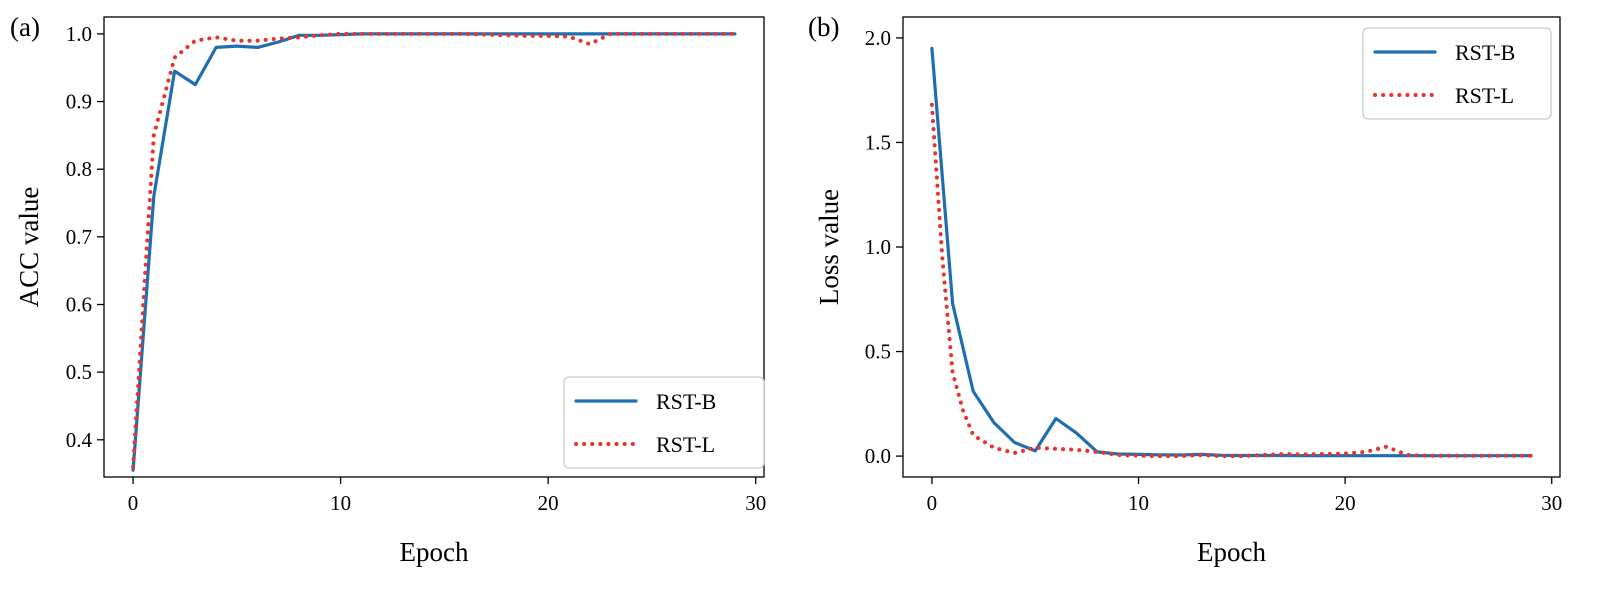 The width and height of the screenshot is (1605, 589). Describe the element at coordinates (29, 247) in the screenshot. I see `y-axis-label: ACC value` at that location.